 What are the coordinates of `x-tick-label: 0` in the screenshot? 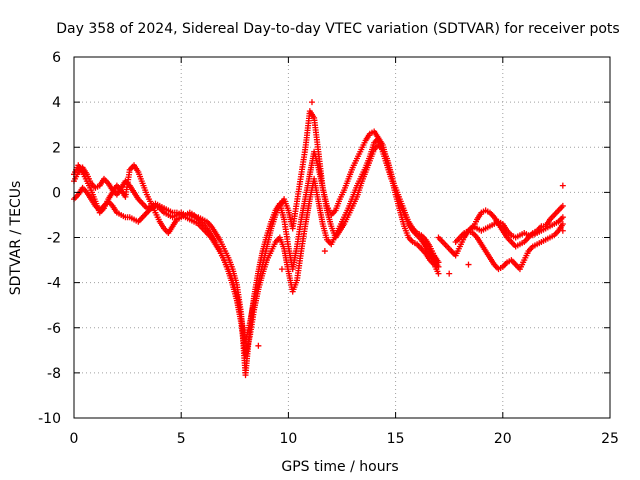 It's located at (74, 439).